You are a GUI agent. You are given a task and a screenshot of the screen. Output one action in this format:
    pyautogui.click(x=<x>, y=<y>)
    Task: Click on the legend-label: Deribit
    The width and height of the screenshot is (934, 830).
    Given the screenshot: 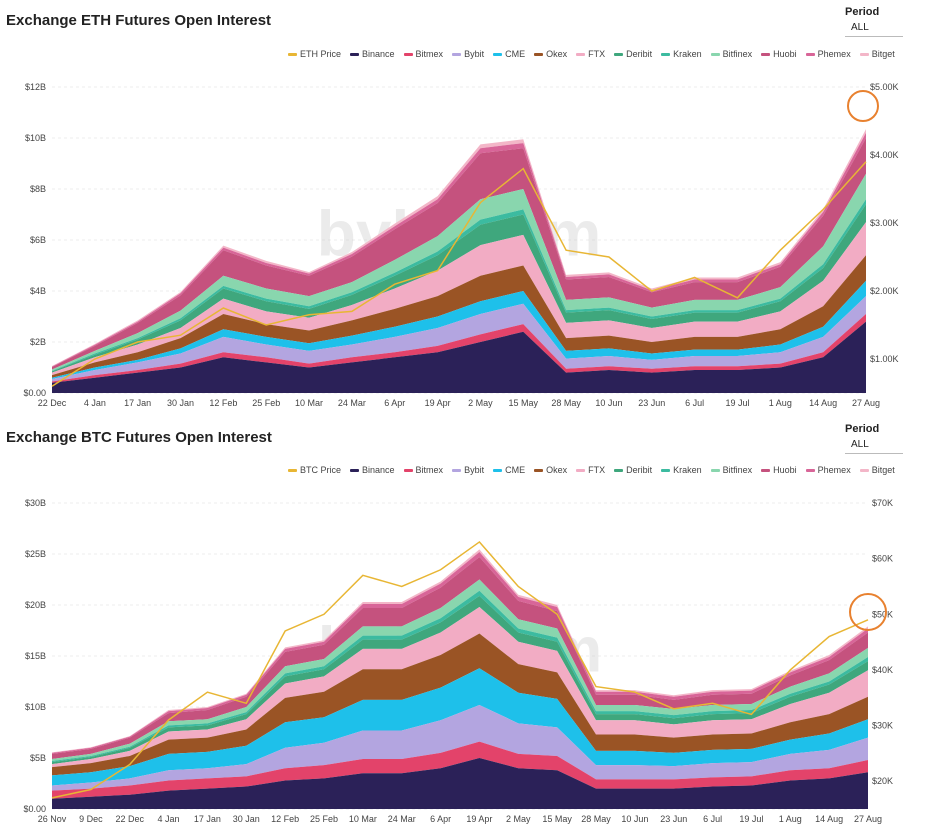 What is the action you would take?
    pyautogui.click(x=639, y=470)
    